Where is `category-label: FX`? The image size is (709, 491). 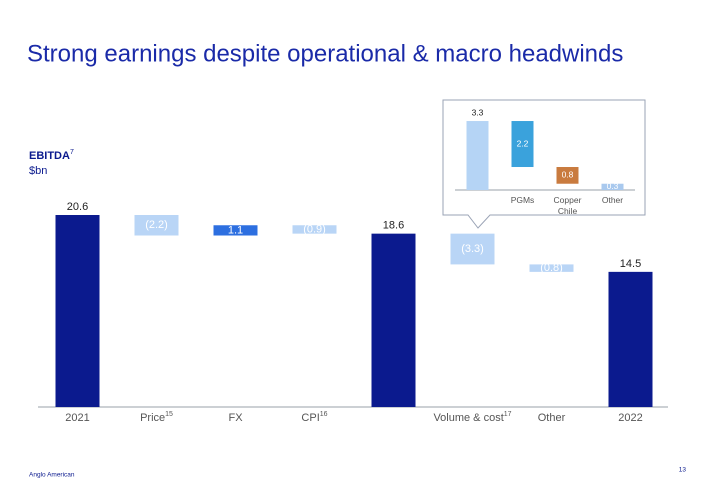
category-label: FX is located at coordinates (235, 418).